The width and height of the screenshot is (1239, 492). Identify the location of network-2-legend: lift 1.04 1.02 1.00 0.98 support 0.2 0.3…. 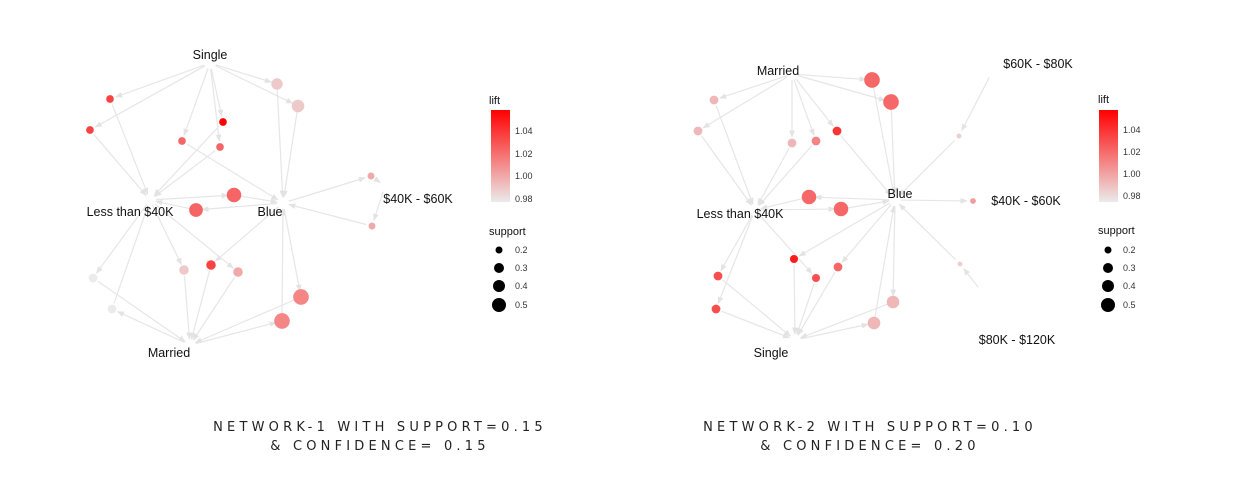
(1119, 203).